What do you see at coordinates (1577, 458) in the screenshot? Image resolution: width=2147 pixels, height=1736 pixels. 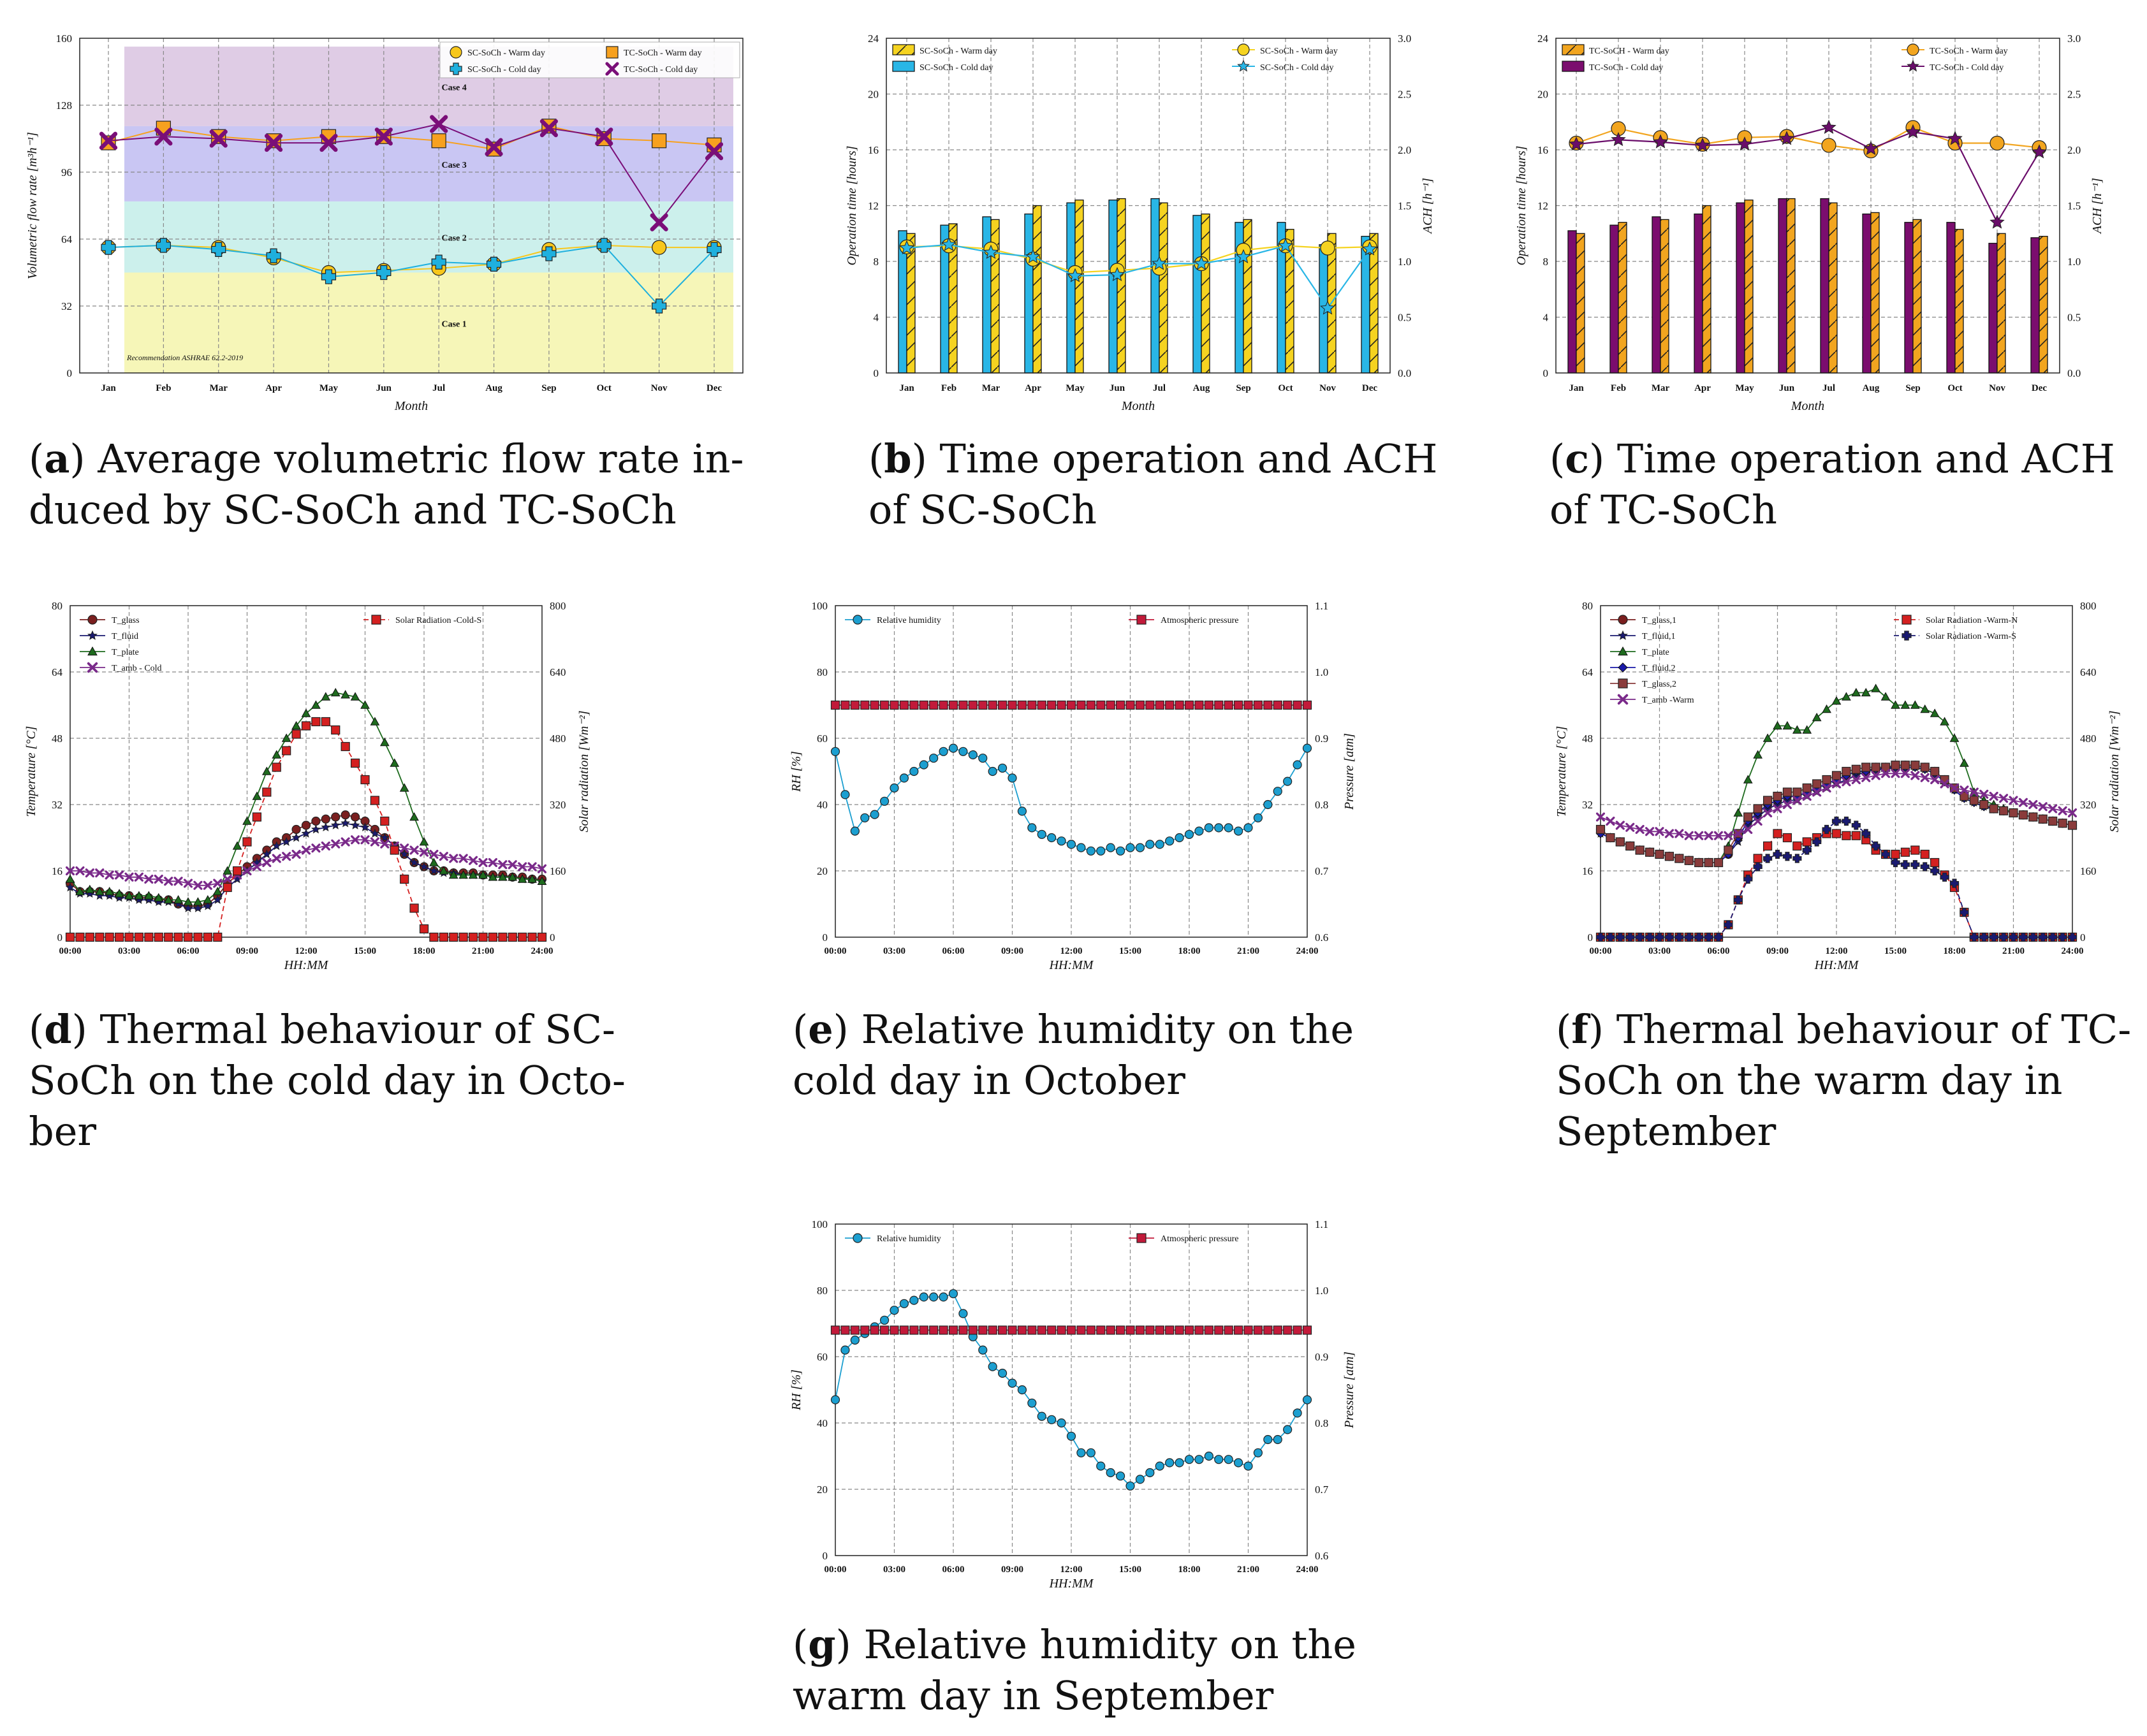 I see `caption-c-letter: c` at bounding box center [1577, 458].